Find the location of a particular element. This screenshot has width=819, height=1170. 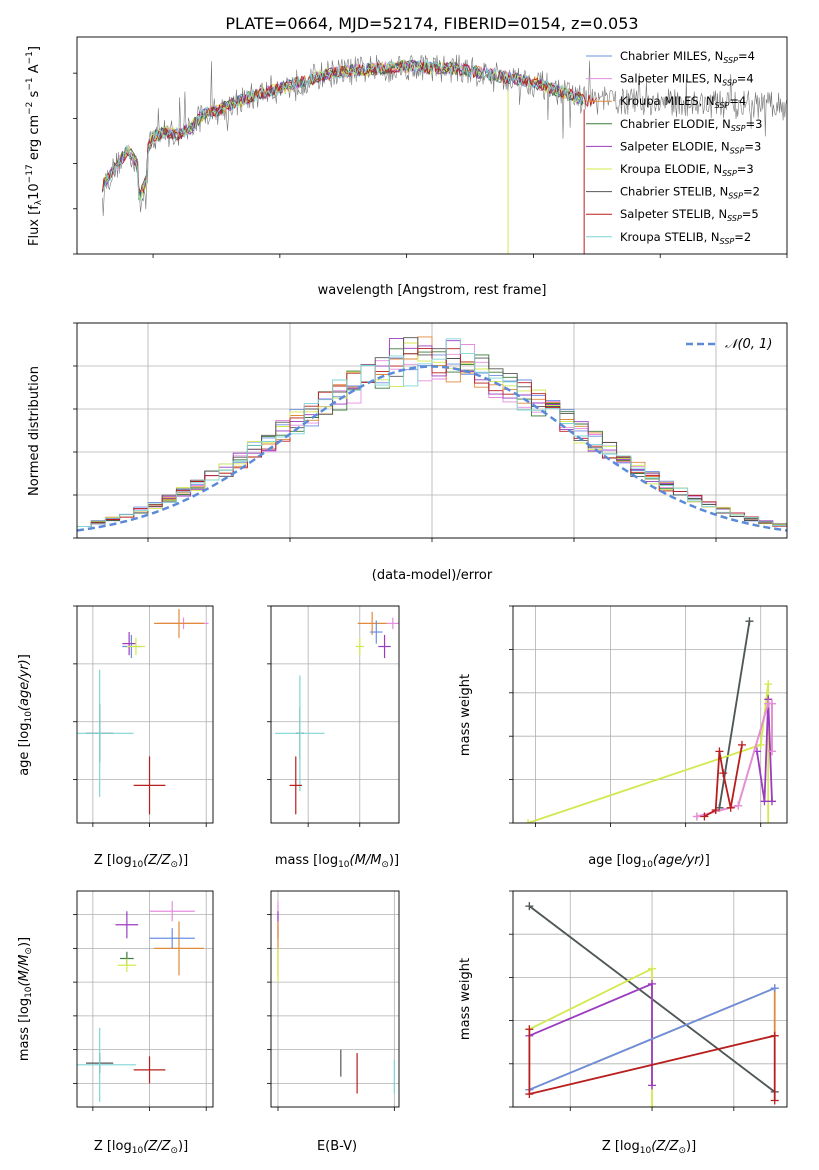

gaussian-reference-curve is located at coordinates (432, 448).